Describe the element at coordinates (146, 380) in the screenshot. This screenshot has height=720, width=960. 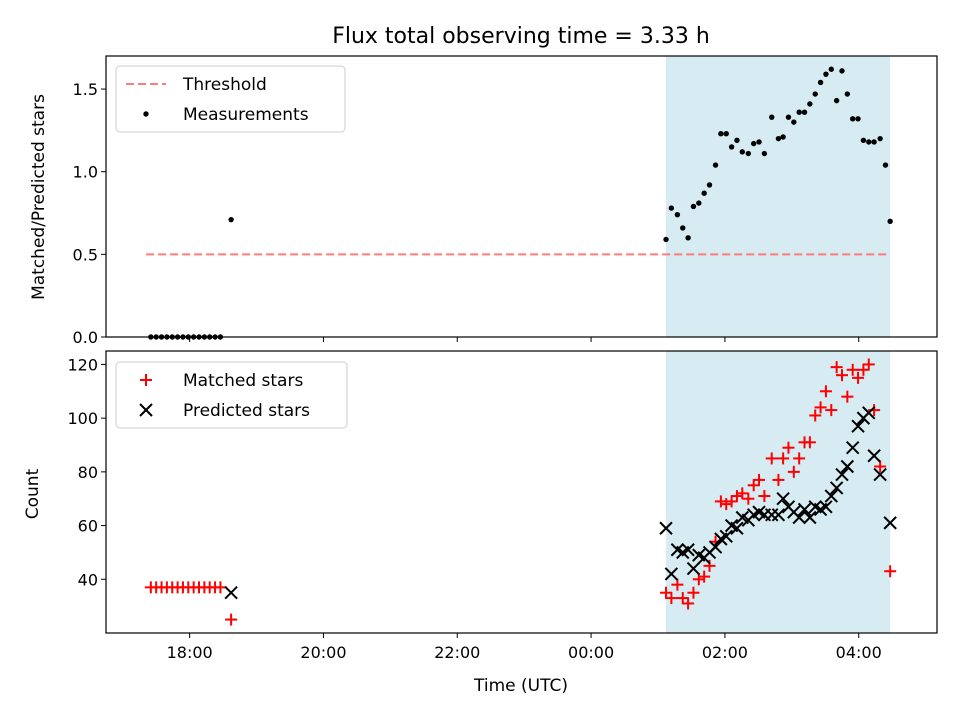
I see `legend-matched-swatch` at that location.